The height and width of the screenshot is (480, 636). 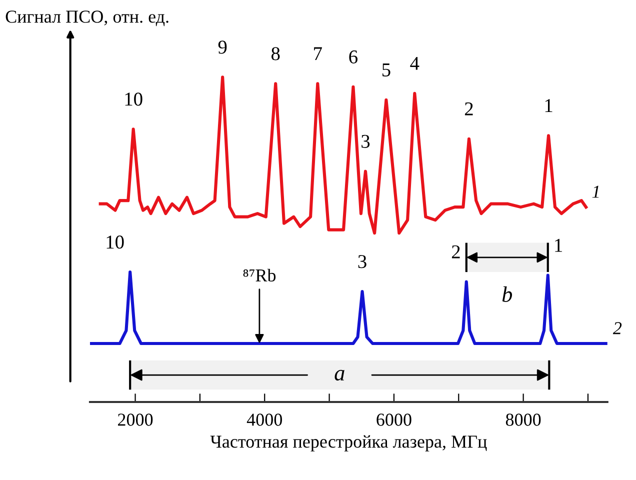 I want to click on band-label: b, so click(x=507, y=294).